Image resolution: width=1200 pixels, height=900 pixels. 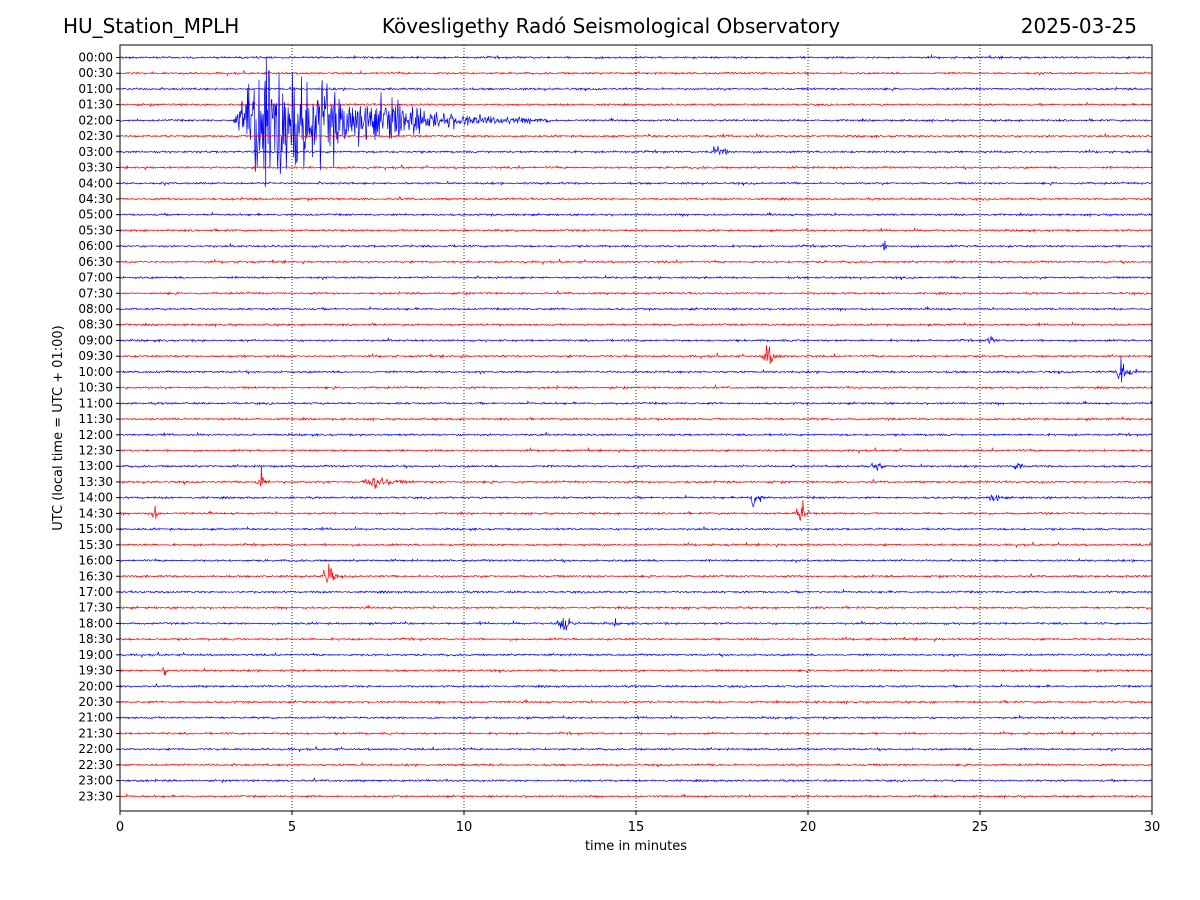 What do you see at coordinates (58, 427) in the screenshot?
I see `y-axis-label: UTC (local time = UTC + 01:00)` at bounding box center [58, 427].